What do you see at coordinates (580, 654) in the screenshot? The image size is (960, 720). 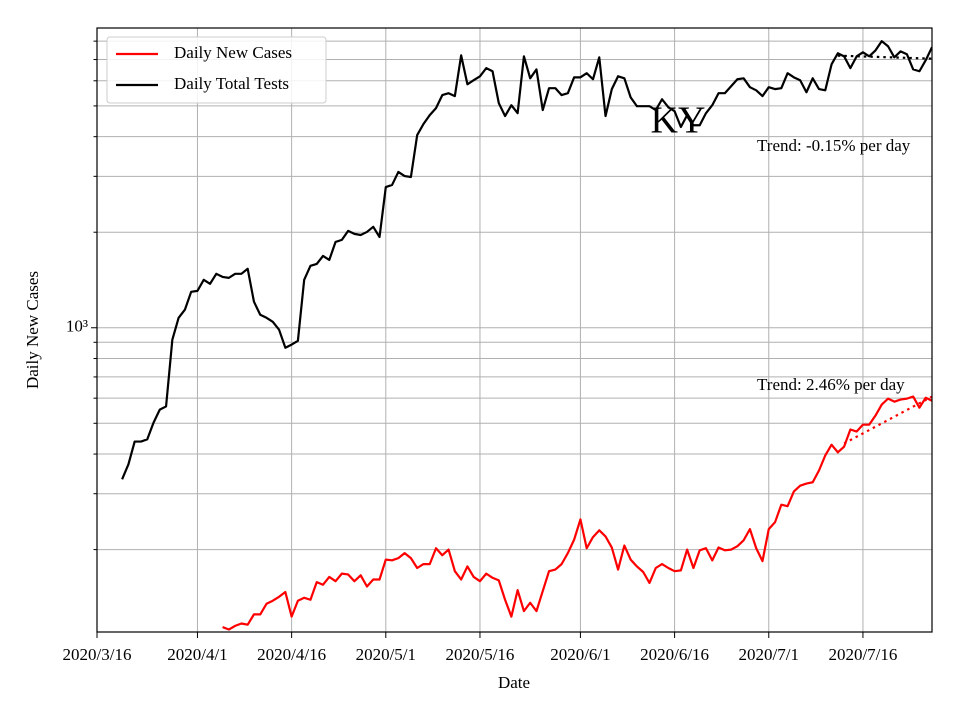 I see `x-tick-label: 2020/6/1` at bounding box center [580, 654].